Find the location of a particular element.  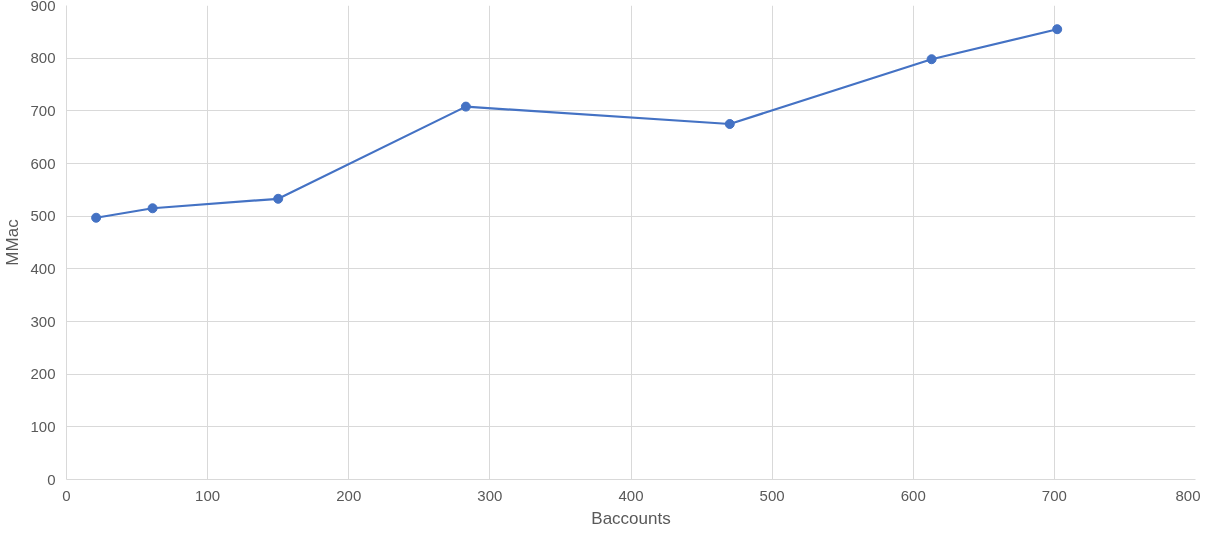

y-tick-label: 400 is located at coordinates (43, 268).